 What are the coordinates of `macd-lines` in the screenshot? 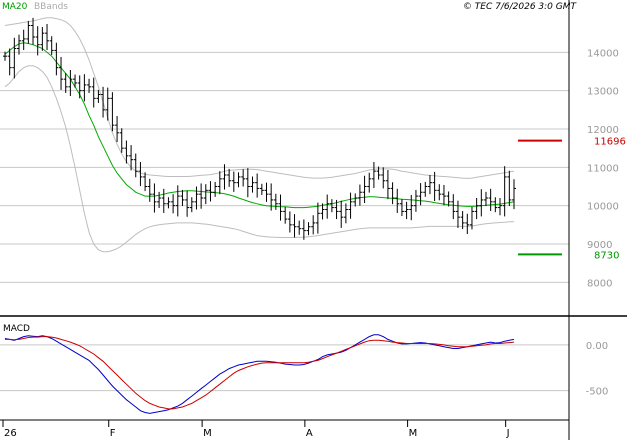 It's located at (259, 374).